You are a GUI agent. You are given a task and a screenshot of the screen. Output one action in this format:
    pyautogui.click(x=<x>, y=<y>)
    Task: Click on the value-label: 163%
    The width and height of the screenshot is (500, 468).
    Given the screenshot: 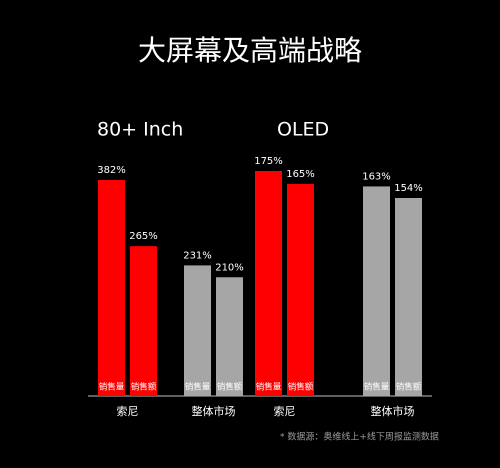 What is the action you would take?
    pyautogui.click(x=376, y=176)
    